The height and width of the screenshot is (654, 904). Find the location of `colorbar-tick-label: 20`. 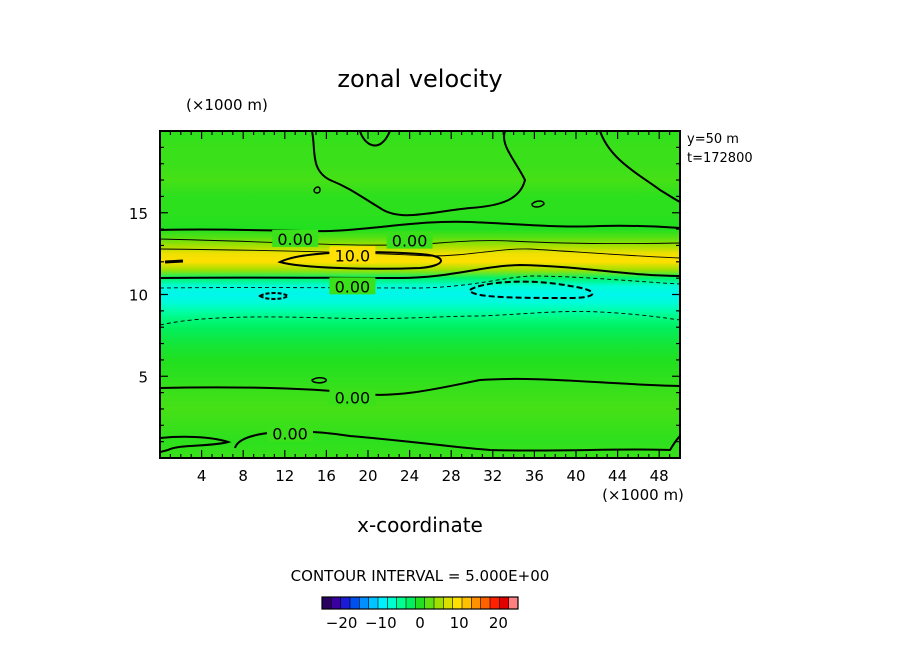

colorbar-tick-label: 20 is located at coordinates (498, 623).